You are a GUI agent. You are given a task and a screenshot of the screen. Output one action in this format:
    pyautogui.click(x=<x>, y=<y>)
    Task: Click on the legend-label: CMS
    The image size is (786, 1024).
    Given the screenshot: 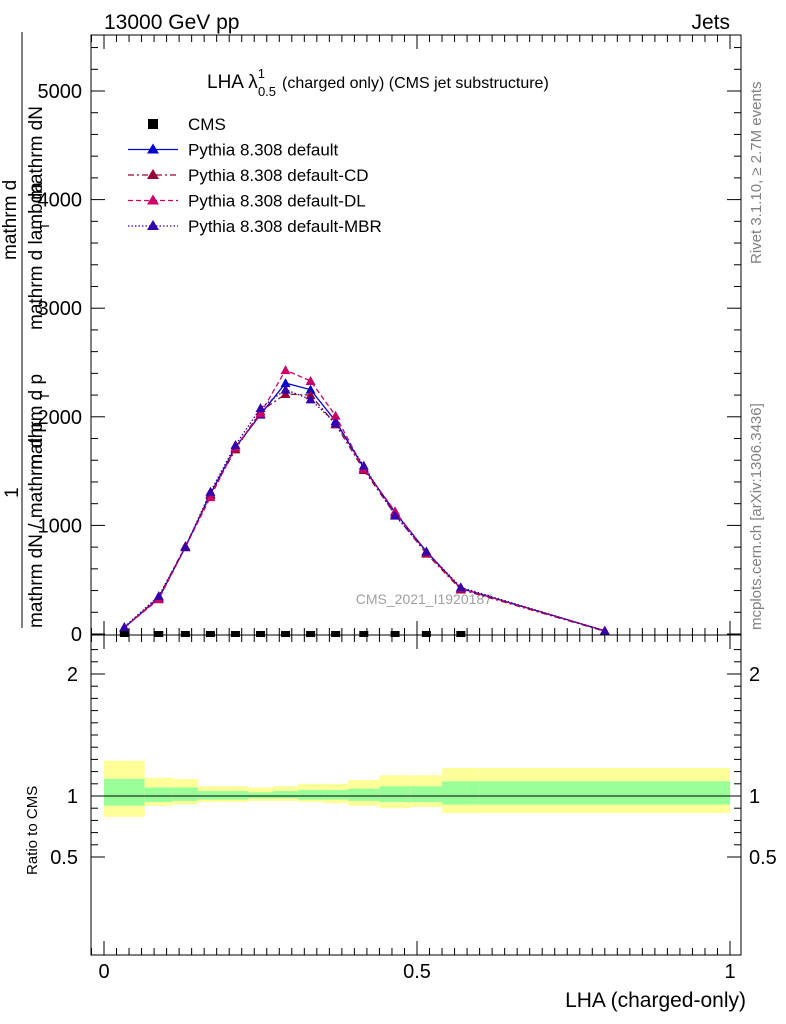 What is the action you would take?
    pyautogui.click(x=207, y=124)
    